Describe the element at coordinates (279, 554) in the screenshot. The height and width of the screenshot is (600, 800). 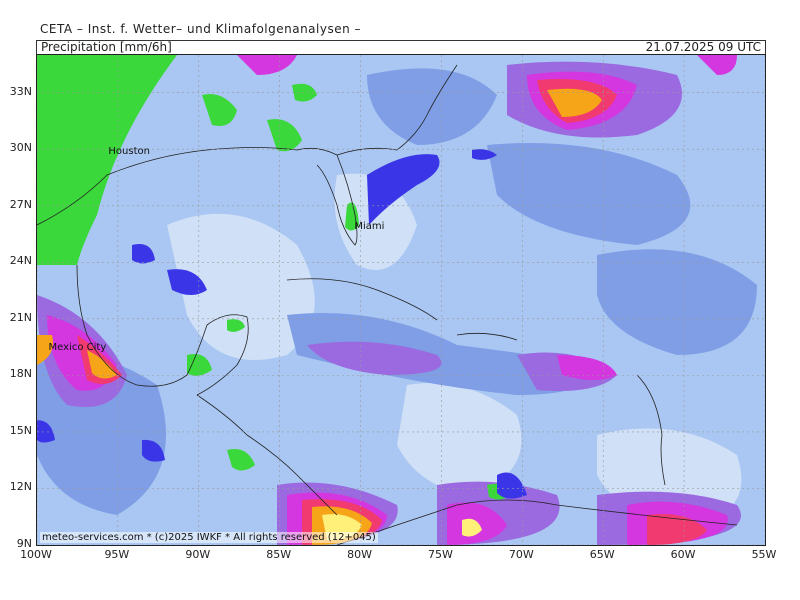
I see `lon-tick-label: 85W` at that location.